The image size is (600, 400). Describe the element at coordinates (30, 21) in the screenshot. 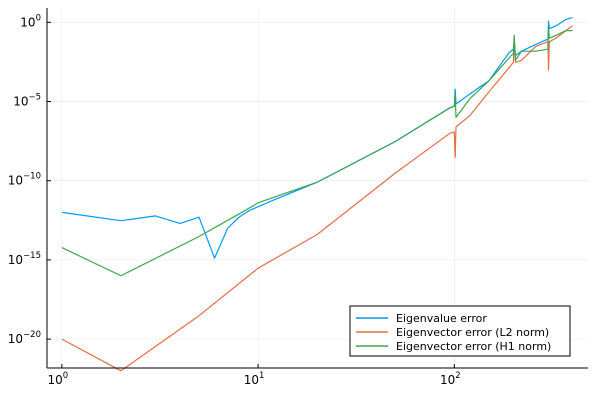

I see `y-tick-label: 10⁰` at that location.